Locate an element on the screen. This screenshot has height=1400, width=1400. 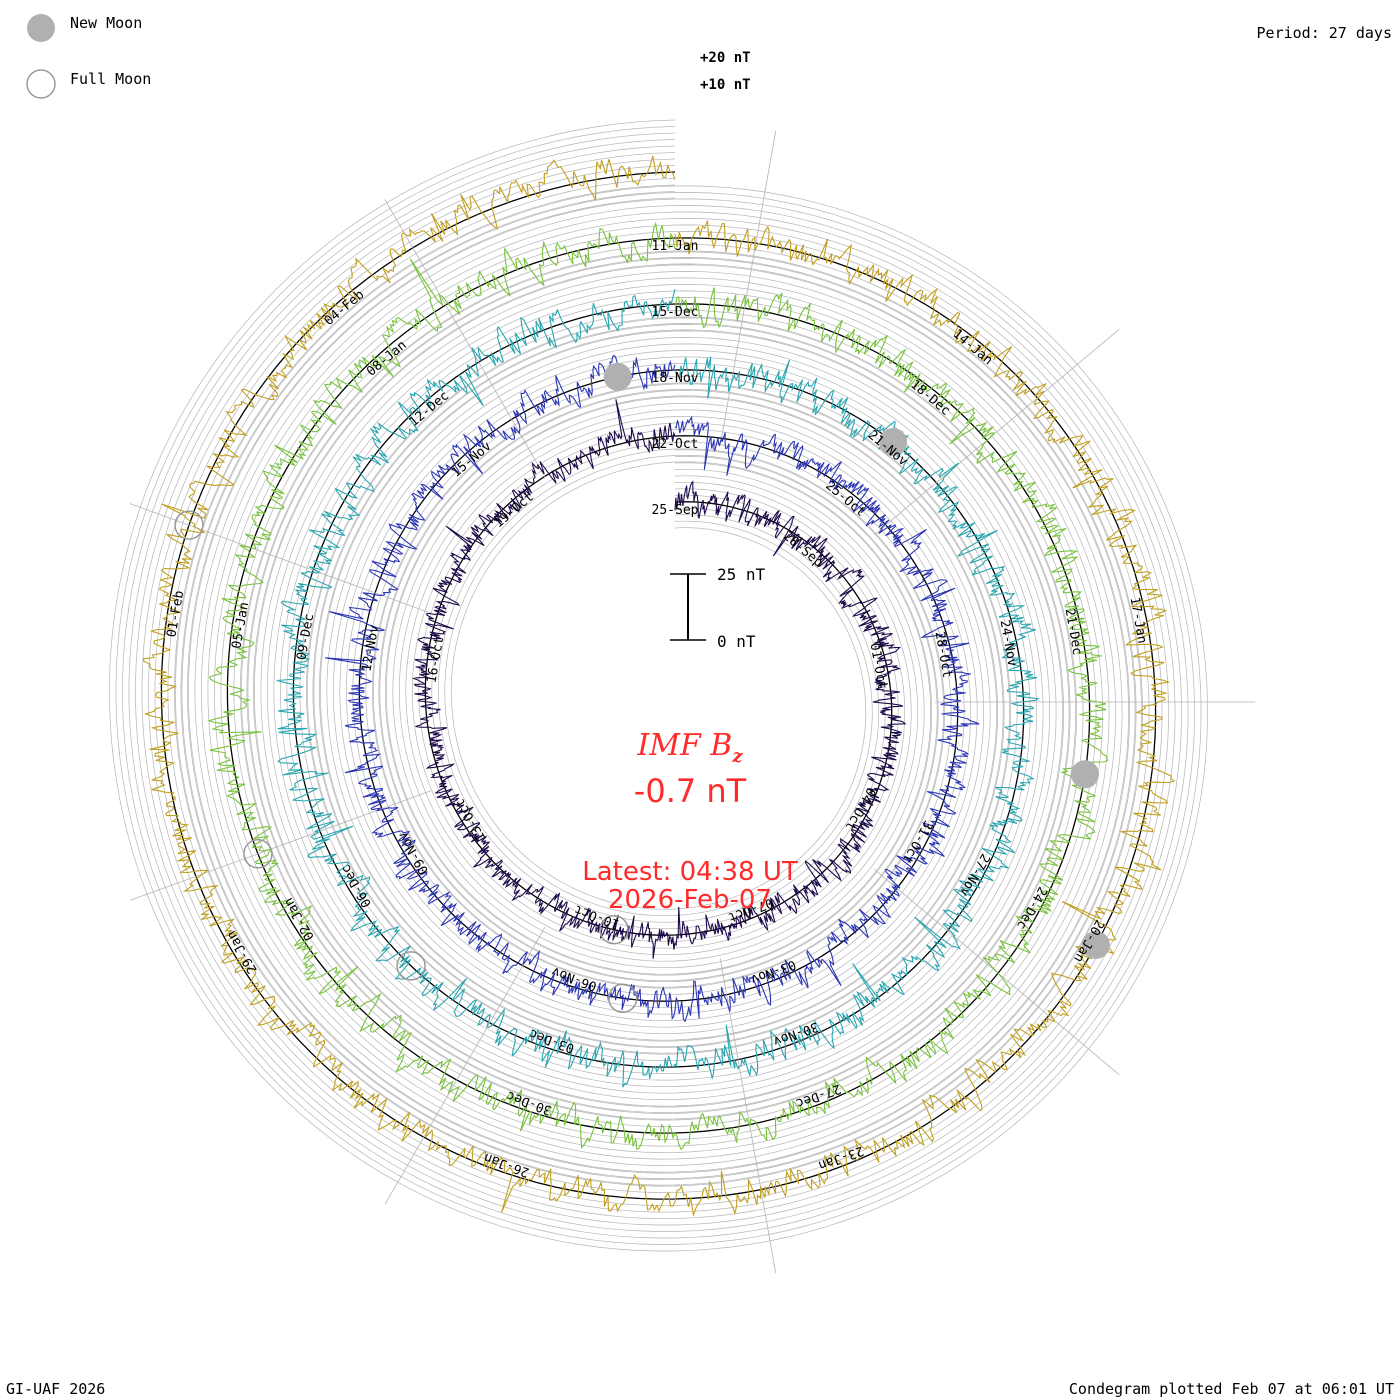
legend-new-moon-label: New Moon is located at coordinates (106, 23).